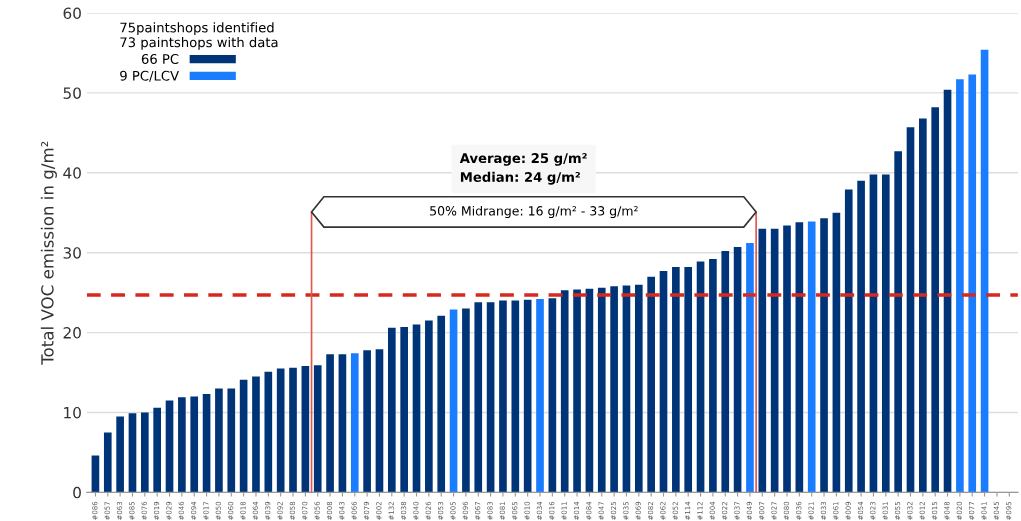 Image resolution: width=1021 pixels, height=521 pixels. I want to click on y-tick-label: 60, so click(72, 13).